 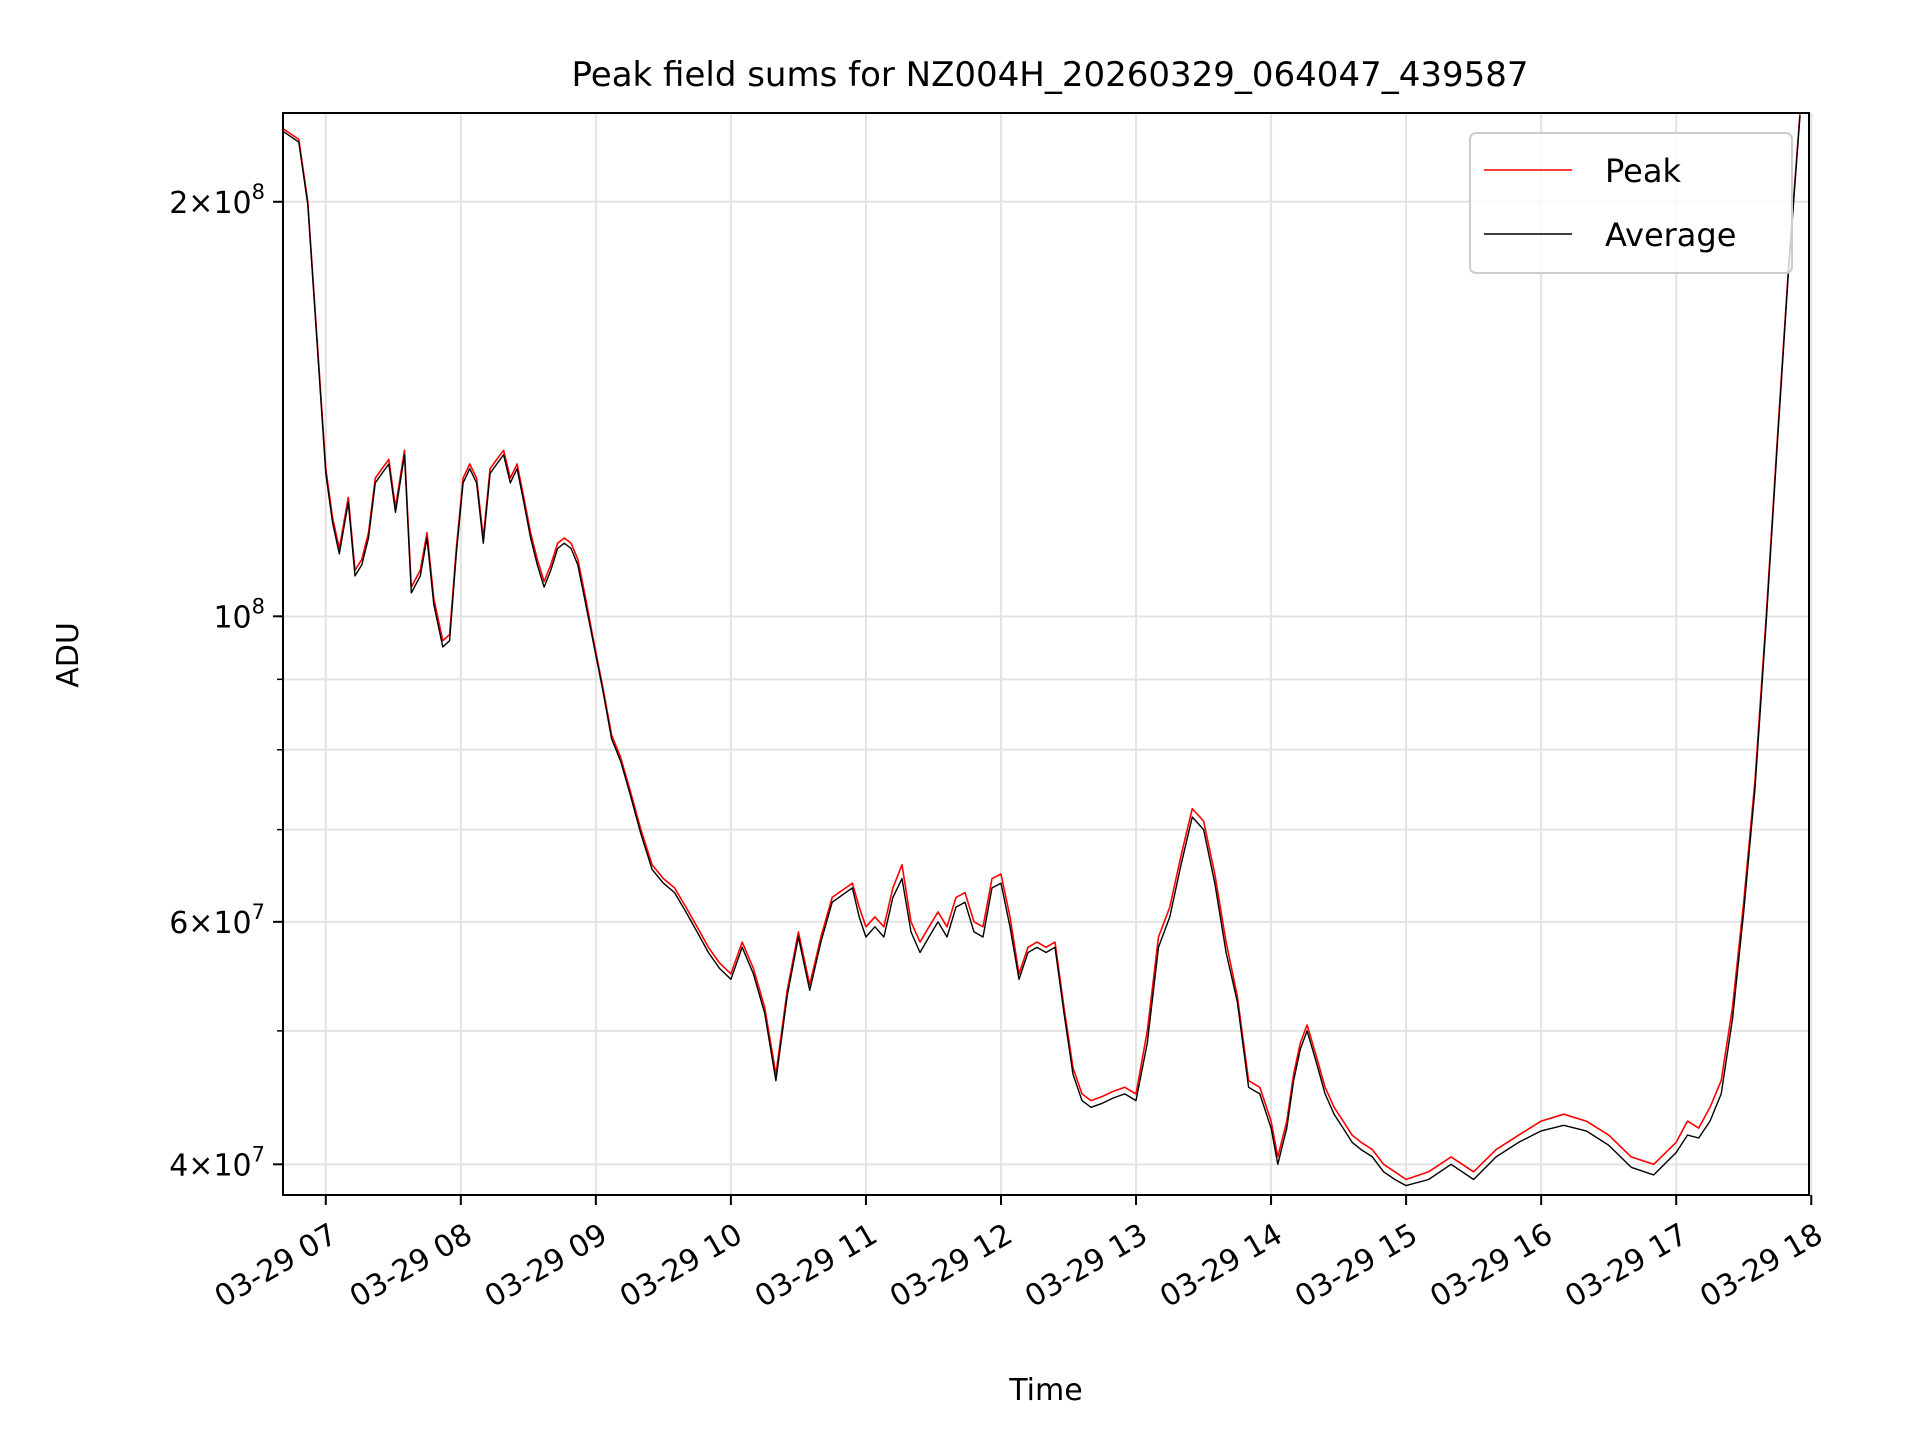 I want to click on x-tick-label: 03-29 13, so click(x=1086, y=1266).